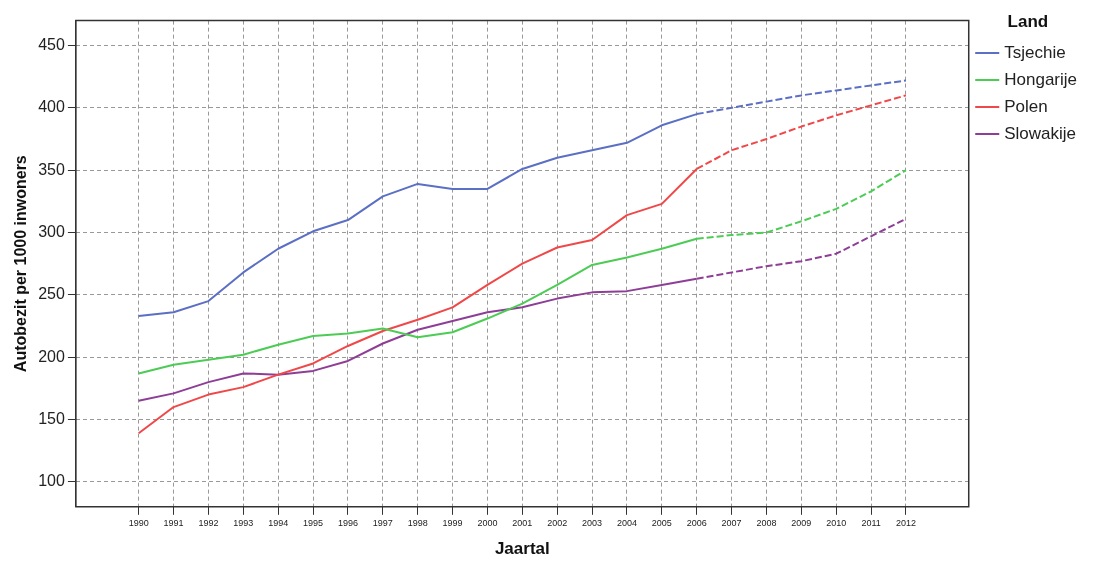  I want to click on y-tick-label: 150, so click(51, 418).